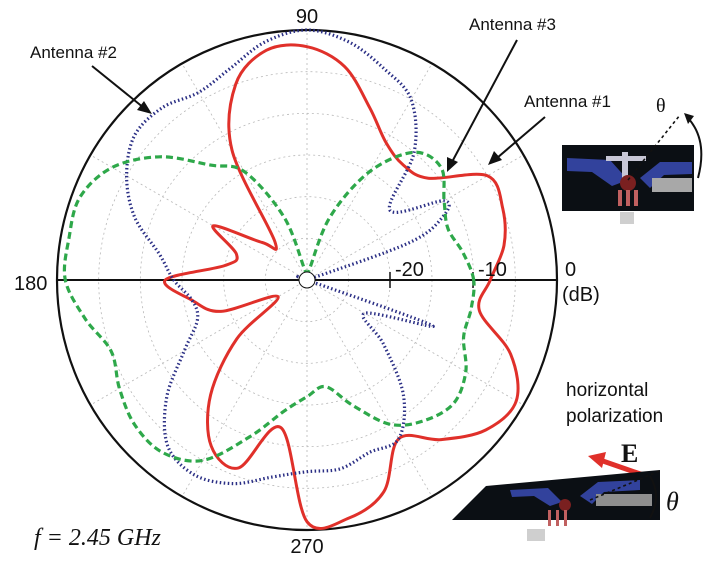  Describe the element at coordinates (661, 106) in the screenshot. I see `theta-label-top: θ` at that location.